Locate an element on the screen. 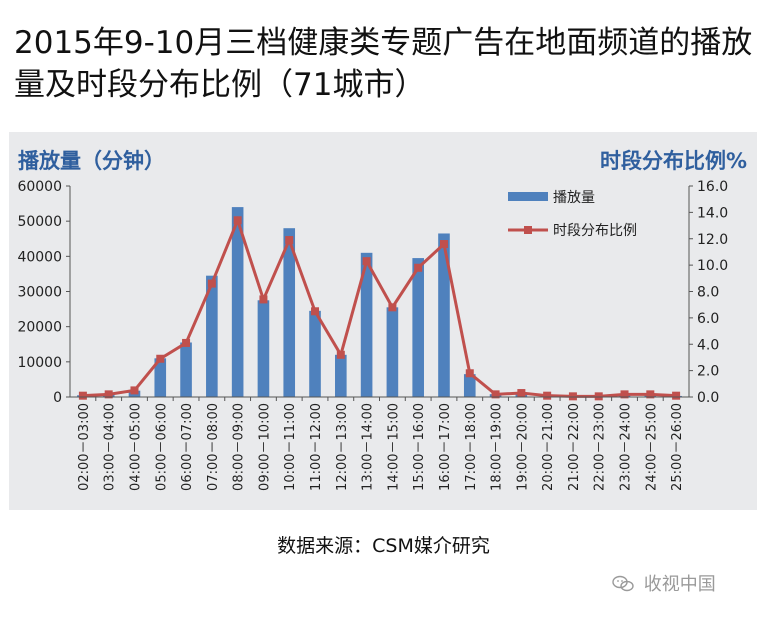 Image resolution: width=767 pixels, height=619 pixels. left-tick-label: 60000 is located at coordinates (39, 187).